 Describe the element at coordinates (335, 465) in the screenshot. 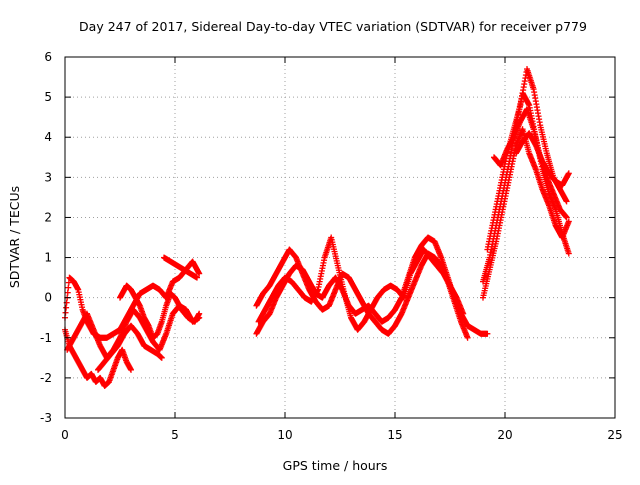

I see `x-axis-label: GPS time / hours` at that location.